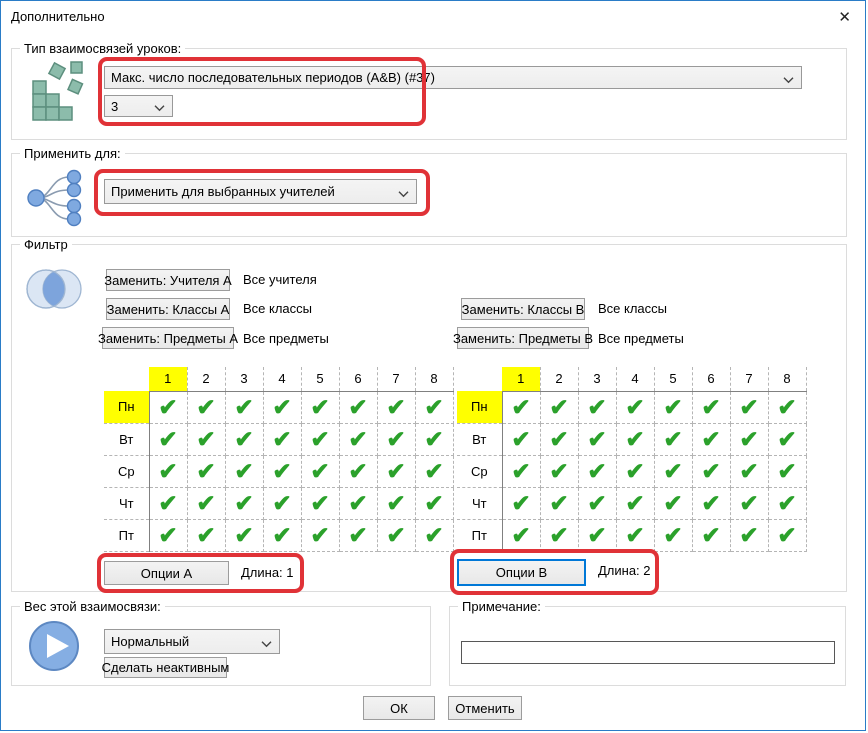 The width and height of the screenshot is (868, 733). Describe the element at coordinates (648, 652) in the screenshot. I see `note-input` at that location.